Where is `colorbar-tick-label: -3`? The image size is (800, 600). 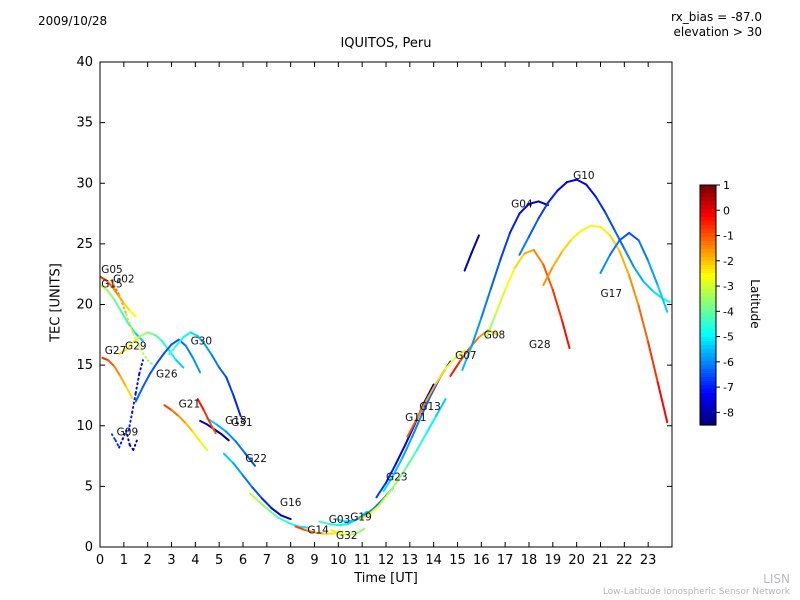 colorbar-tick-label: -3 is located at coordinates (728, 286).